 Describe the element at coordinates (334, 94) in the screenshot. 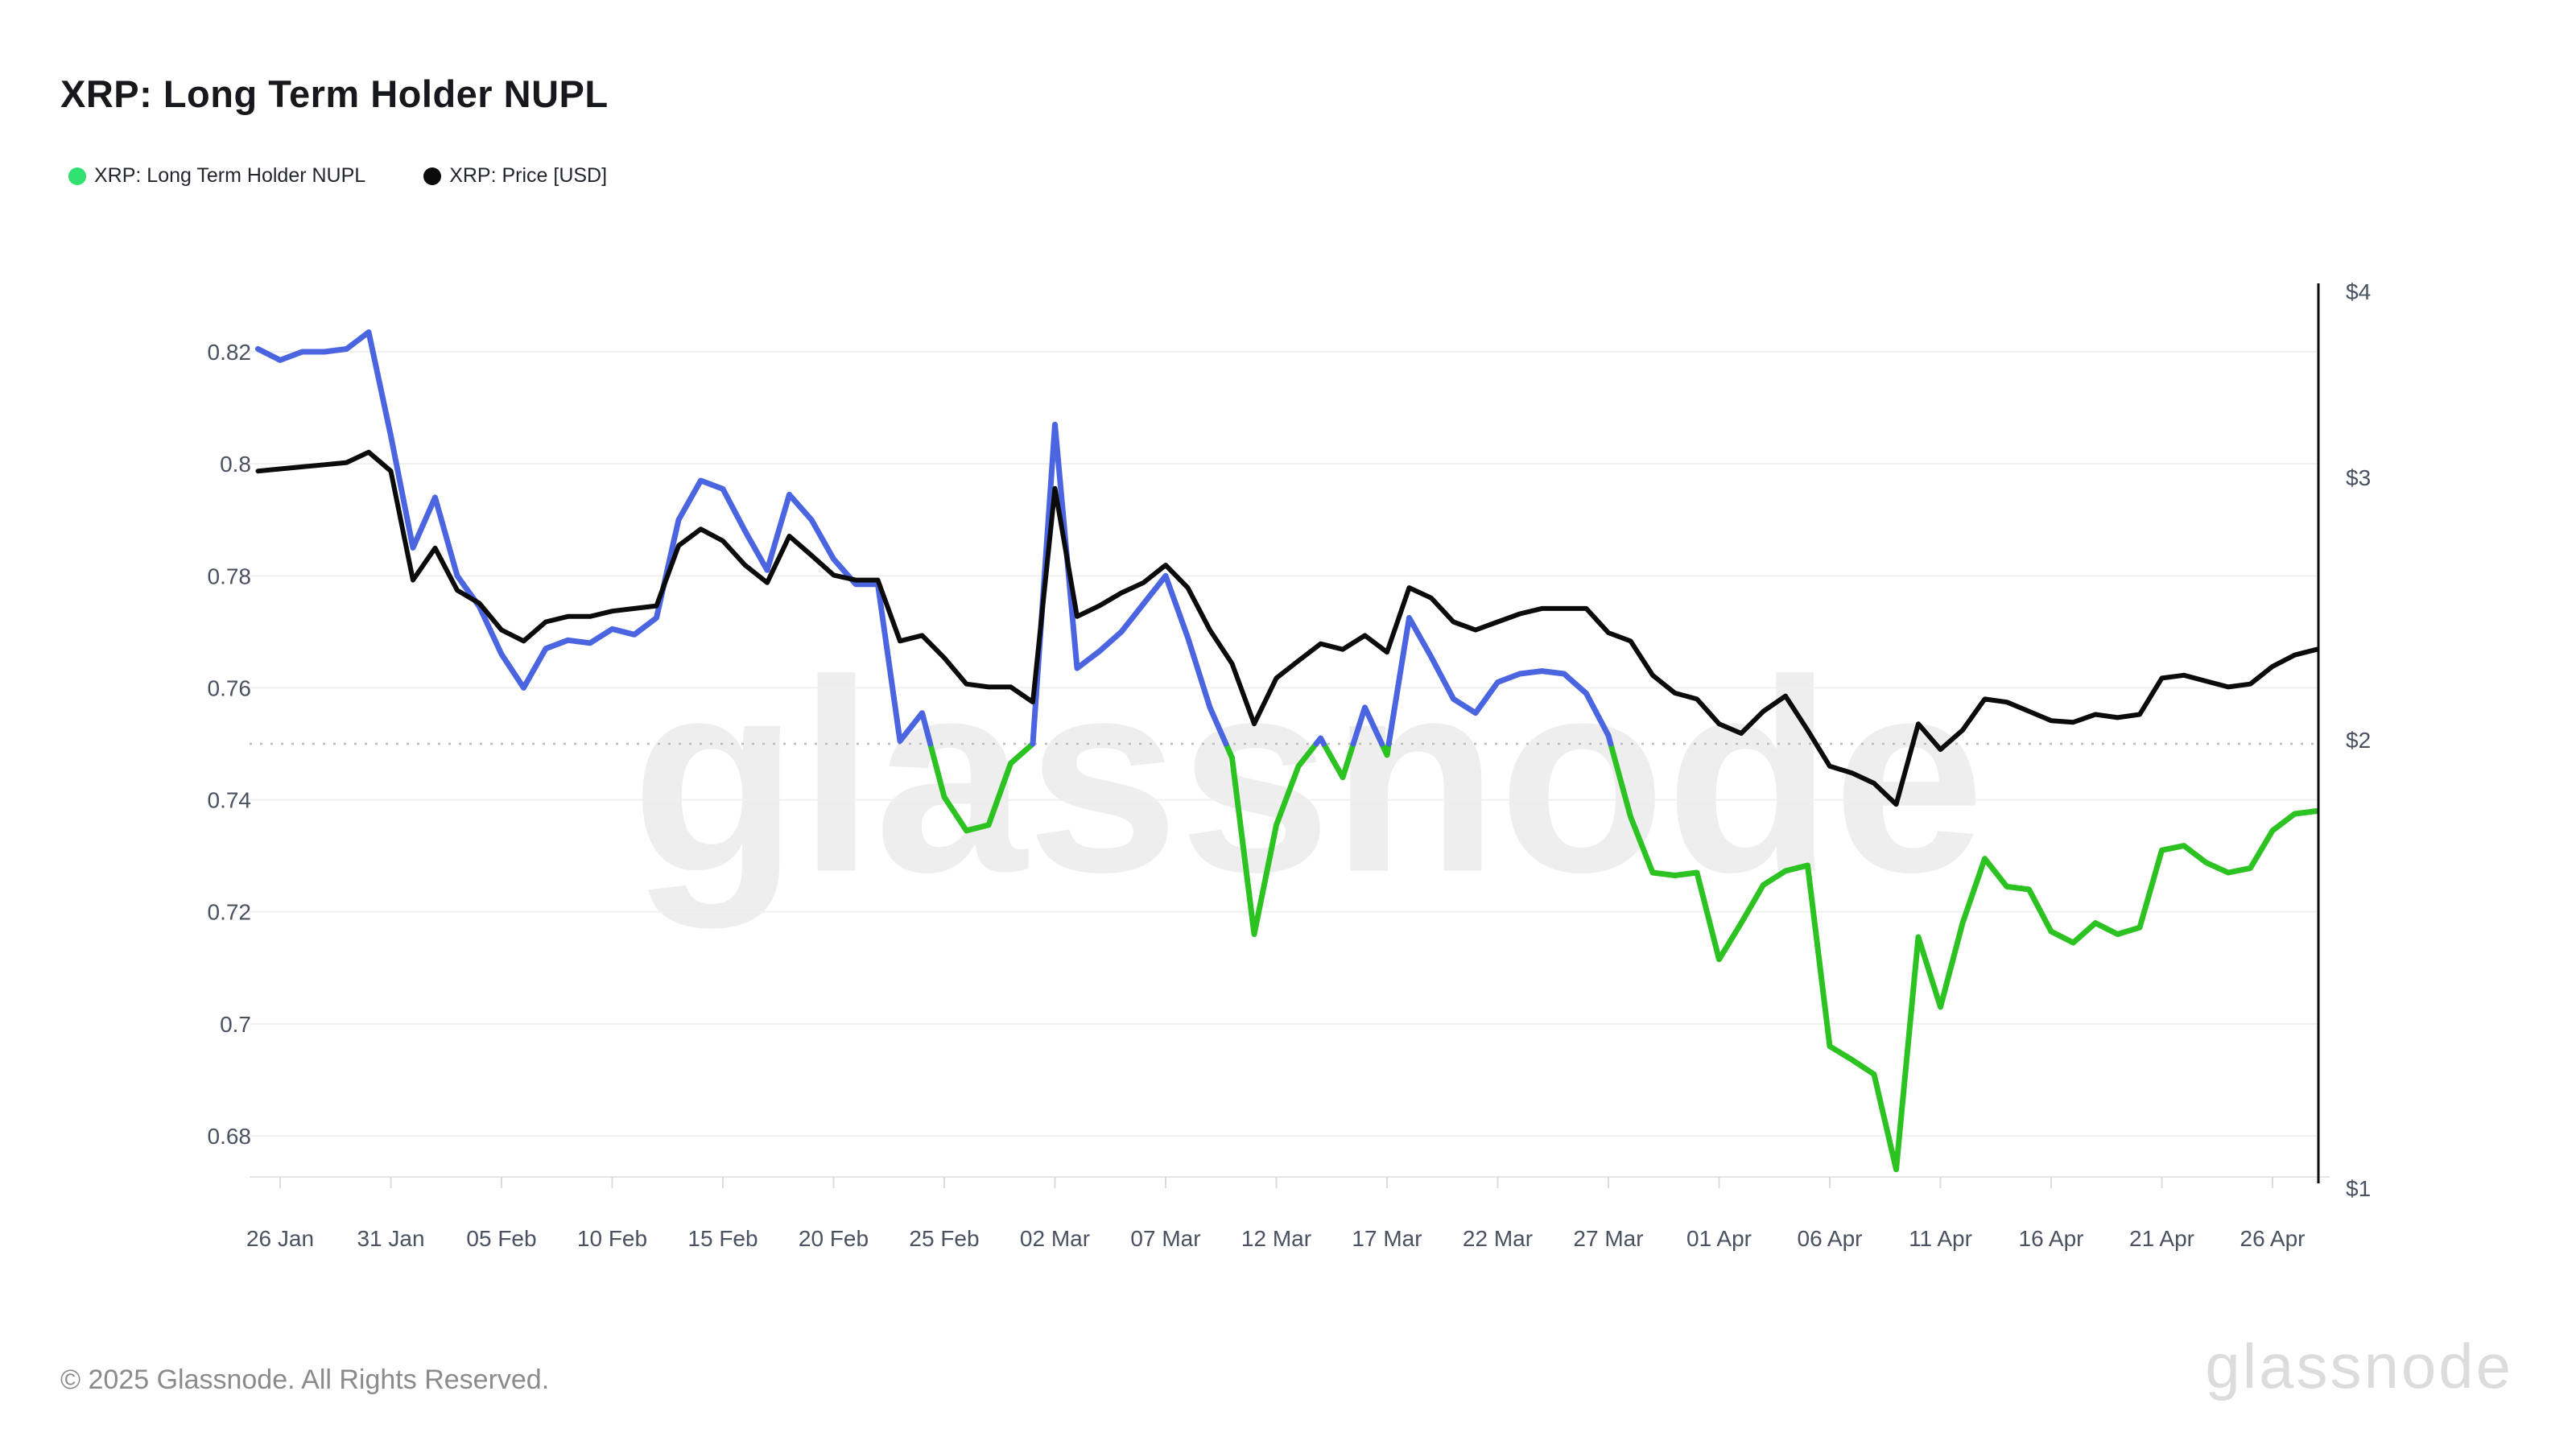

I see `page-title: XRP: Long Term Holder NUPL` at that location.